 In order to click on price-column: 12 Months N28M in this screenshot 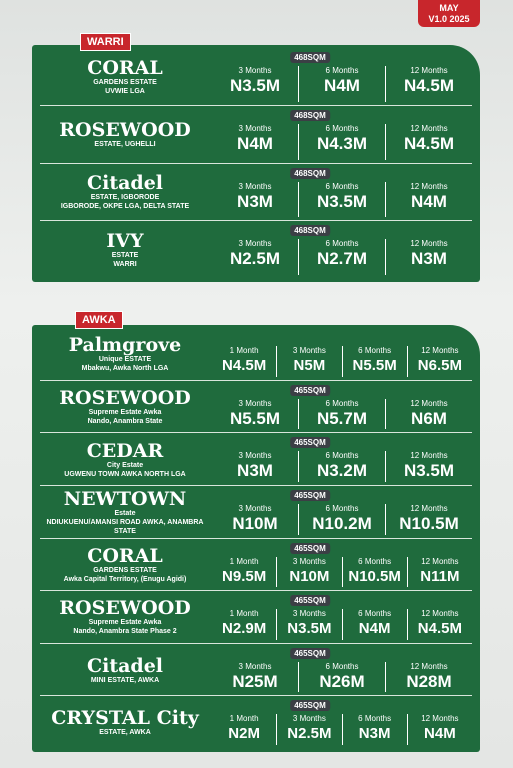, I will do `click(428, 677)`.